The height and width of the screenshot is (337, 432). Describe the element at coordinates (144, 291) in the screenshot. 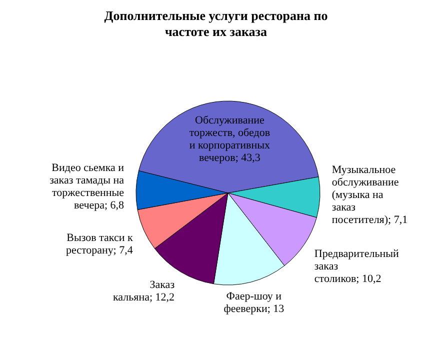

I see `slice-label: Заказ кальяна; 12,2` at that location.